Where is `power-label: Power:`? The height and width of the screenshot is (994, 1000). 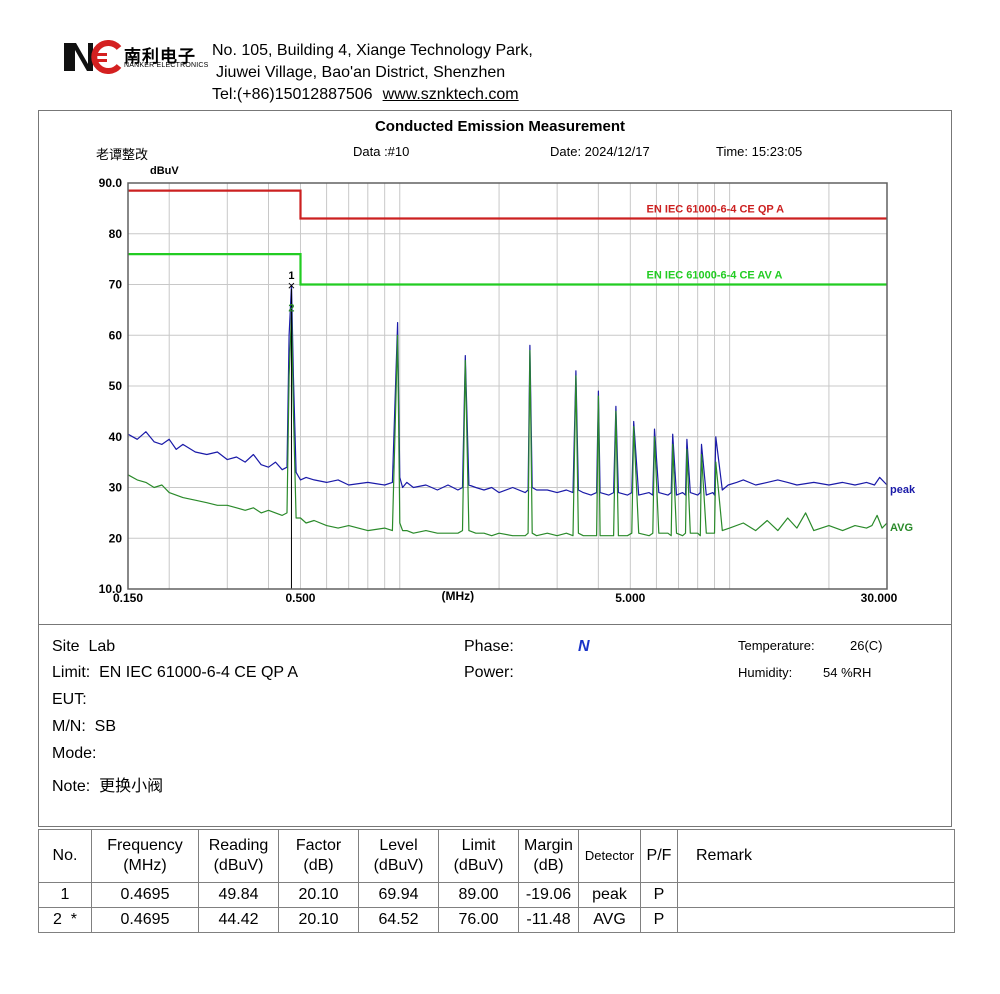
power-label: Power: is located at coordinates (489, 672).